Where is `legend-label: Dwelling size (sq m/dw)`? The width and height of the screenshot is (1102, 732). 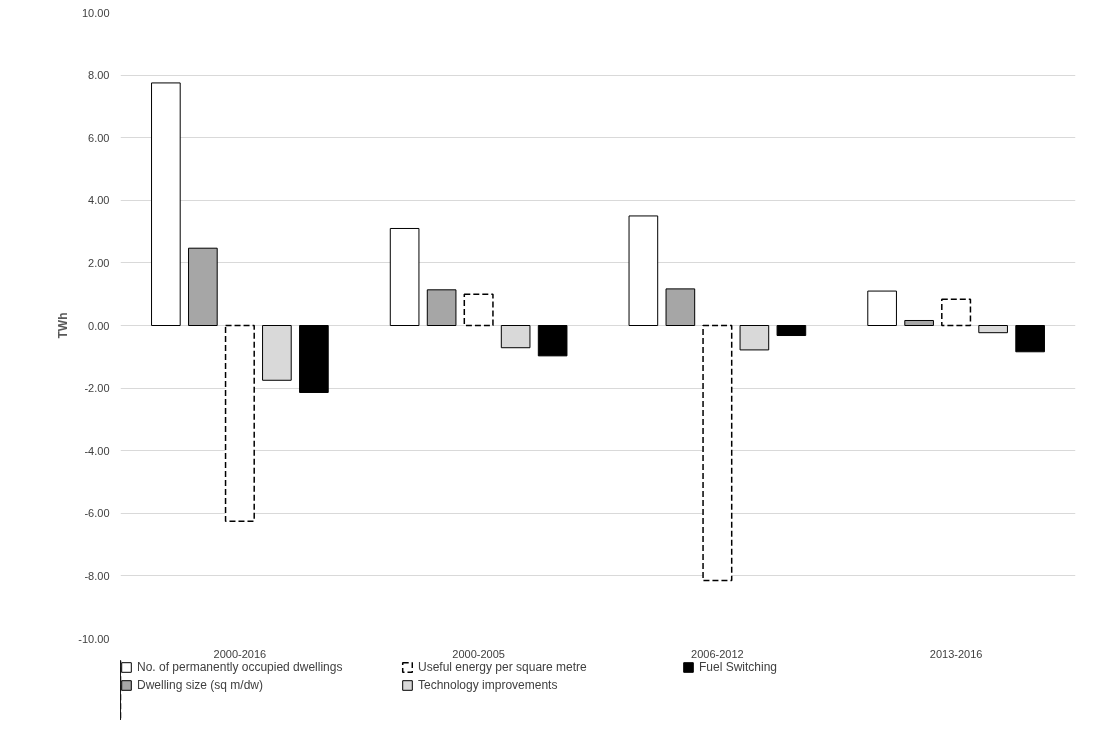 legend-label: Dwelling size (sq m/dw) is located at coordinates (201, 685).